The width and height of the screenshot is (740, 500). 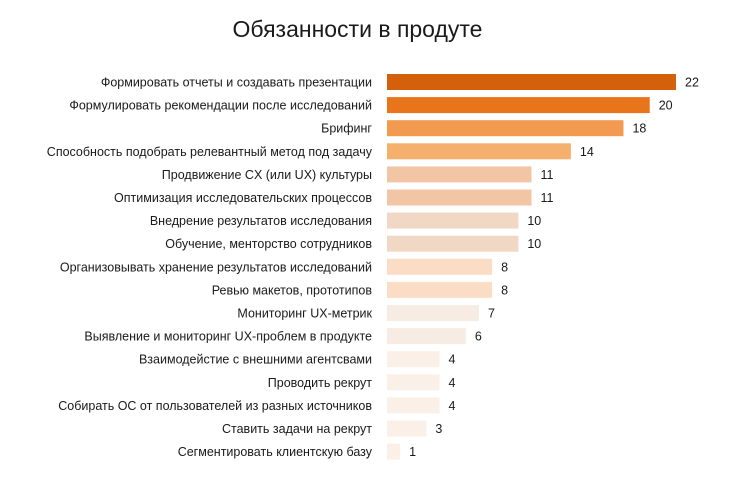 What do you see at coordinates (292, 290) in the screenshot?
I see `category-label: Ревью макетов, прототипов` at bounding box center [292, 290].